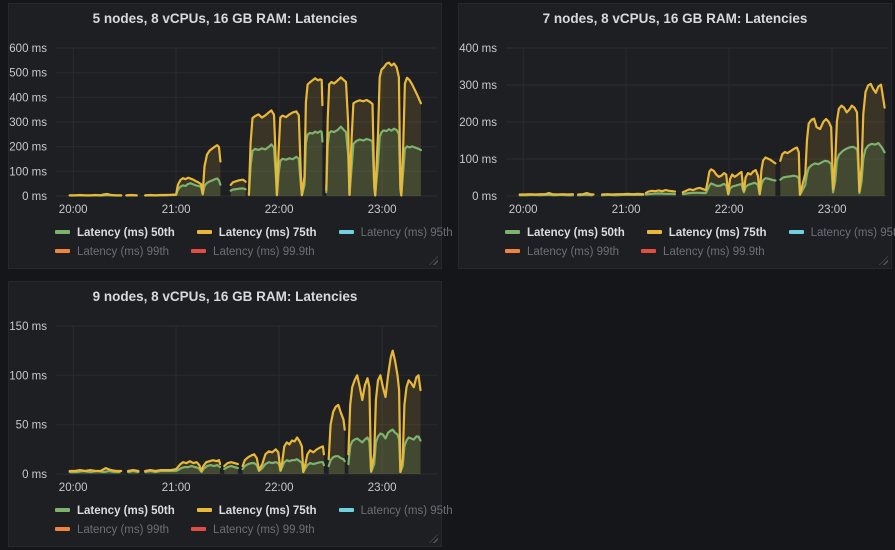 This screenshot has width=895, height=550. Describe the element at coordinates (28, 148) in the screenshot. I see `y-tick-label: 200 ms` at that location.